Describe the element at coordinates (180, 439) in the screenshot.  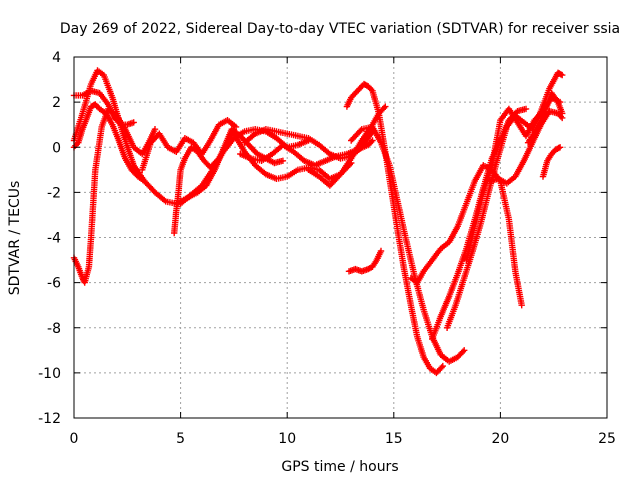
I see `x-tick-label: 5` at that location.